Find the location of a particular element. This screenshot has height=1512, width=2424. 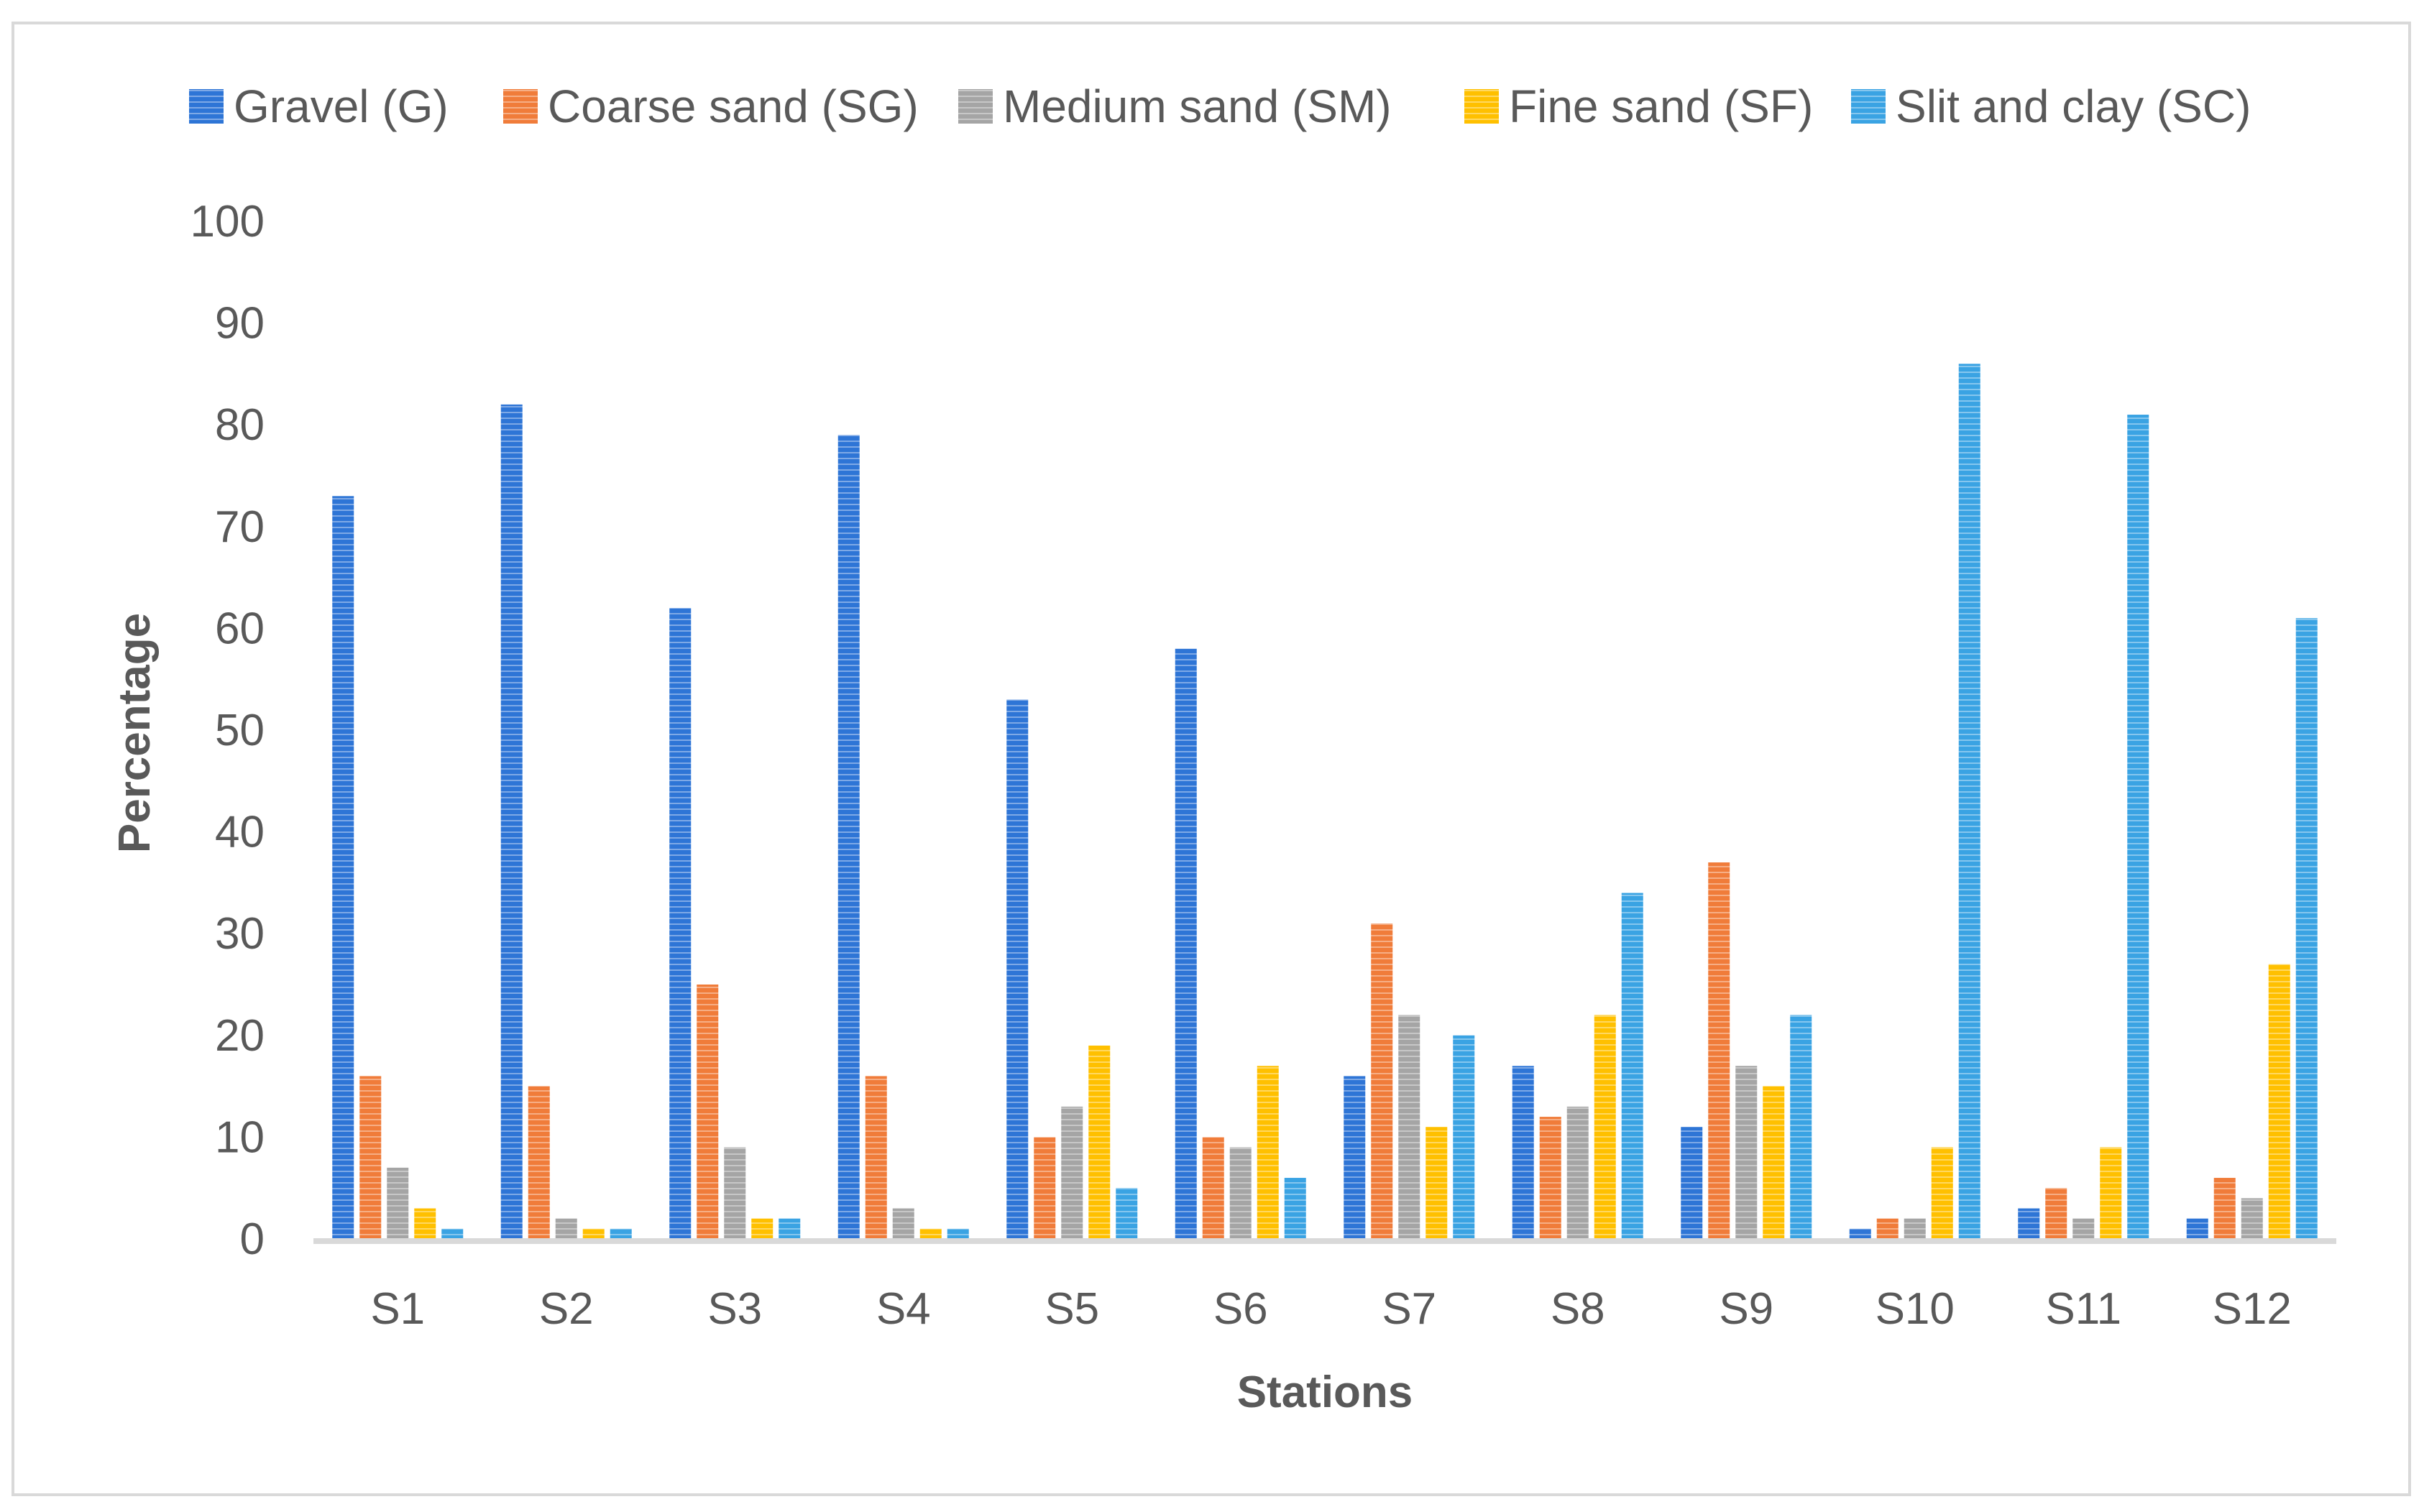

bar-s4-slit-and-clay-sc is located at coordinates (958, 1234).